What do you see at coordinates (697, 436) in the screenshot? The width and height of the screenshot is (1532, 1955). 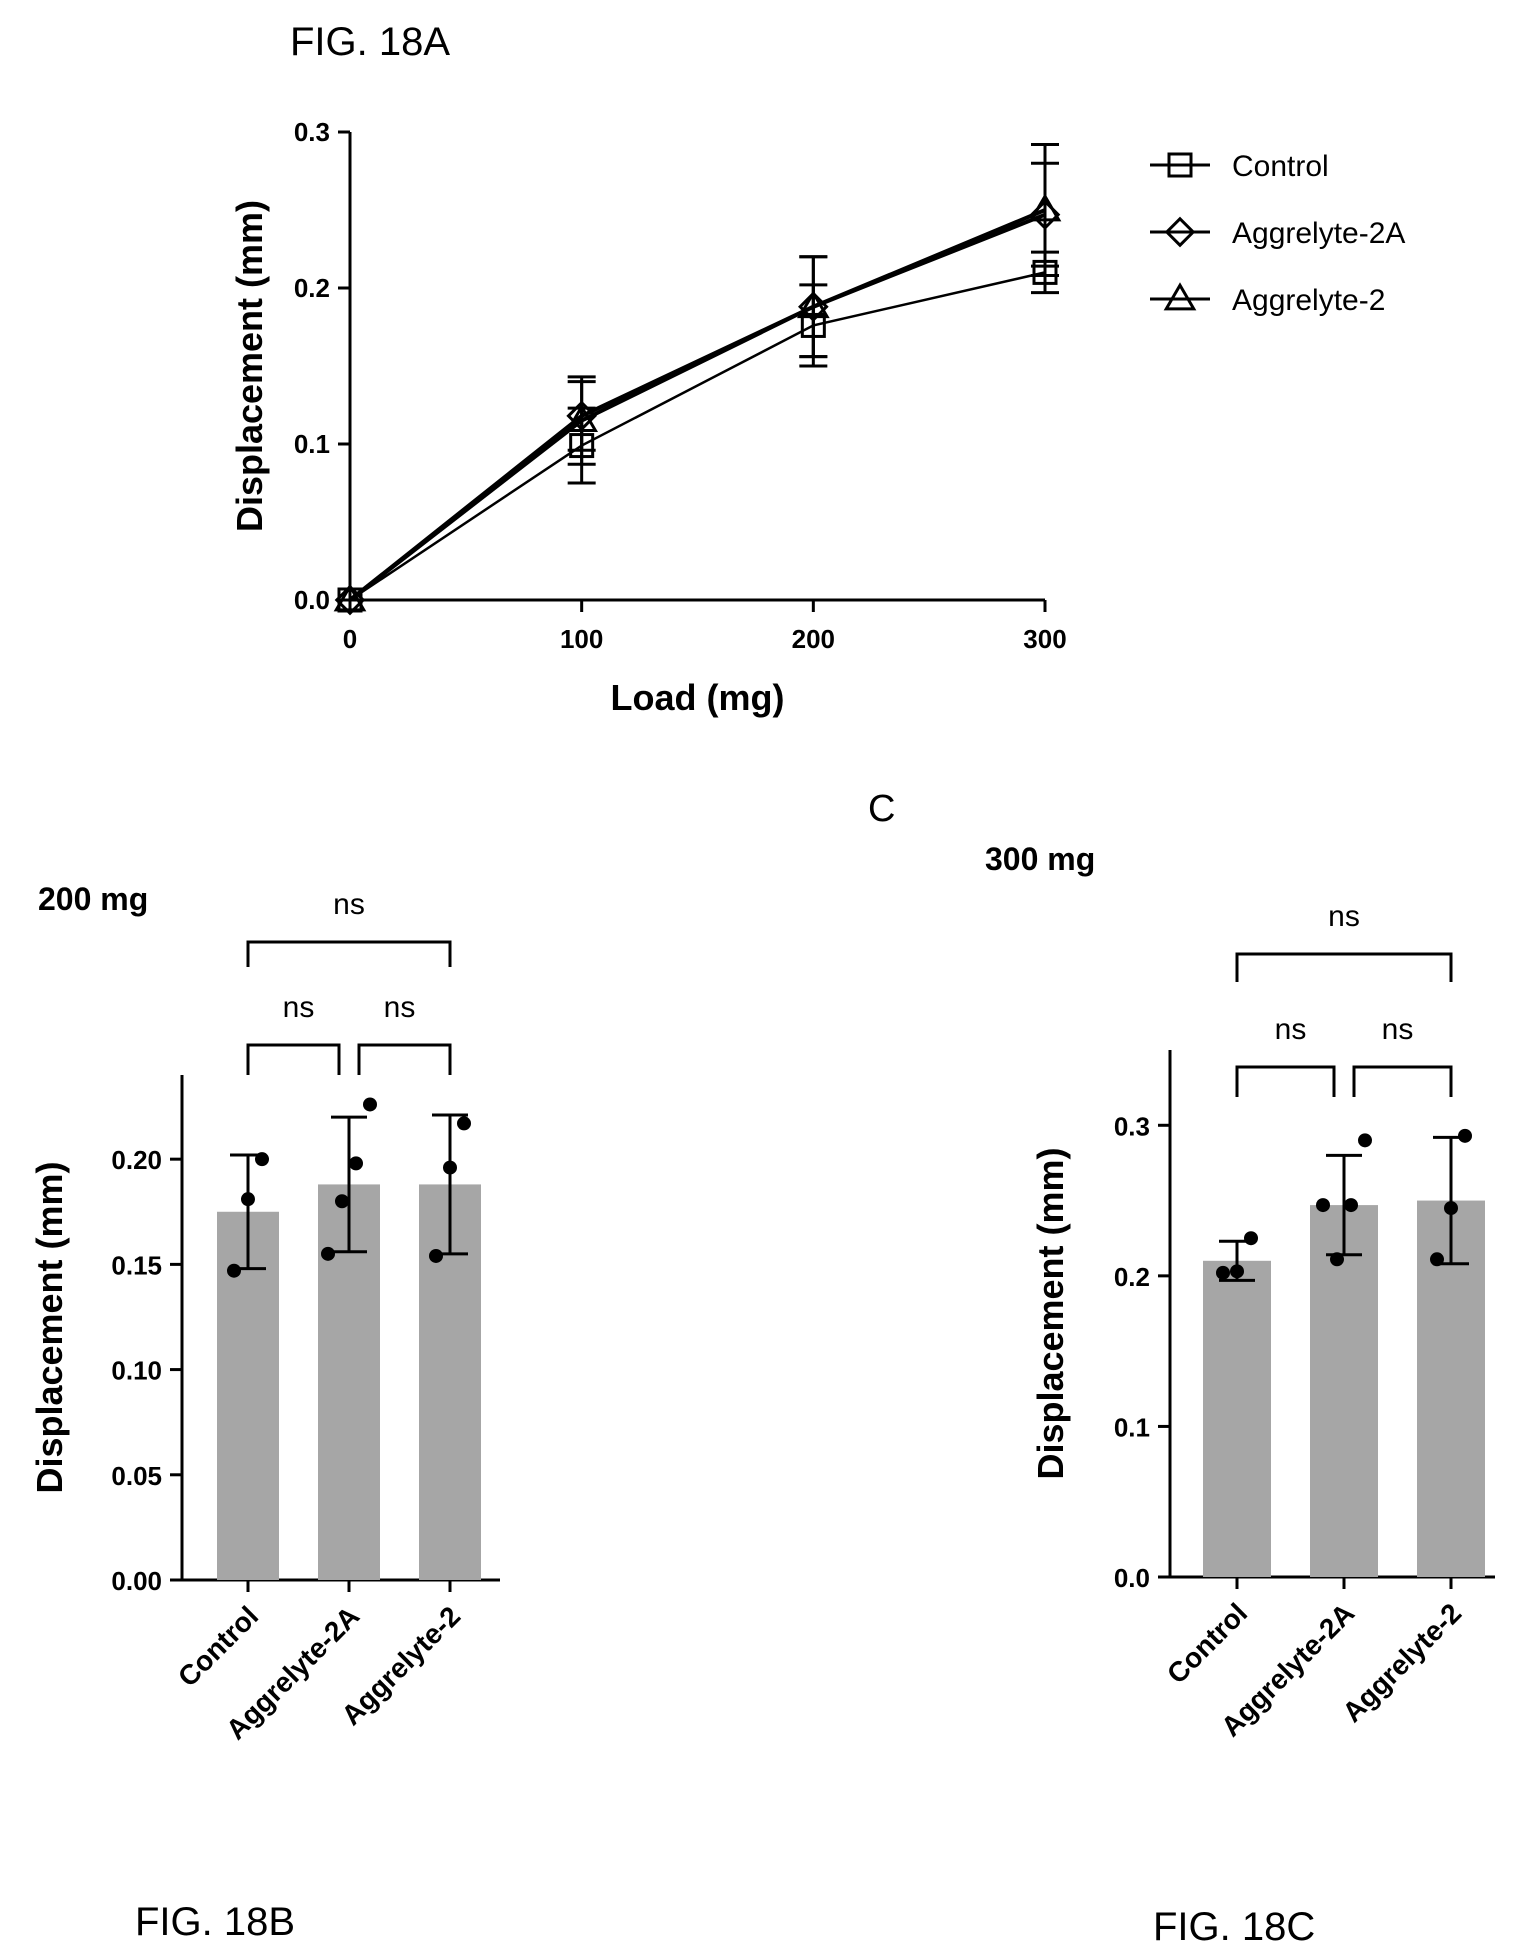 I see `fig-18a-series-line-control` at bounding box center [697, 436].